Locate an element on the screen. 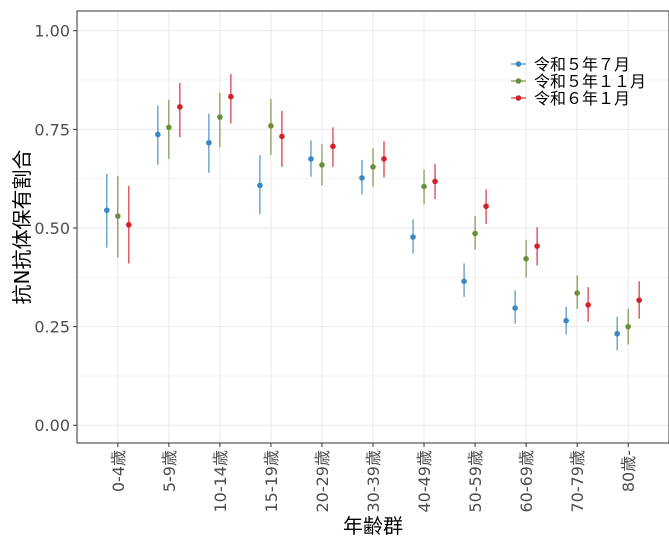  x-tick-label: 0-4歳 is located at coordinates (118, 471).